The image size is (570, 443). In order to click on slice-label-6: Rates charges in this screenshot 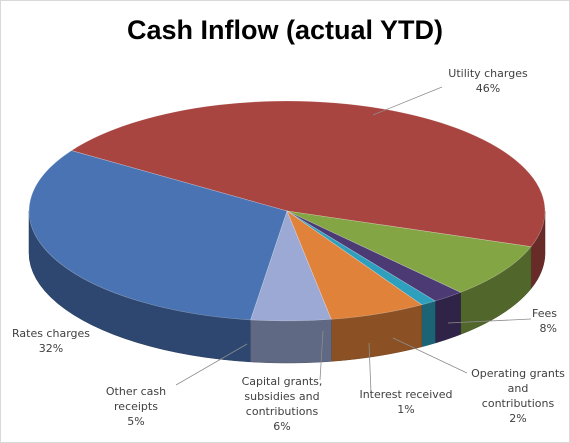, I will do `click(51, 333)`.